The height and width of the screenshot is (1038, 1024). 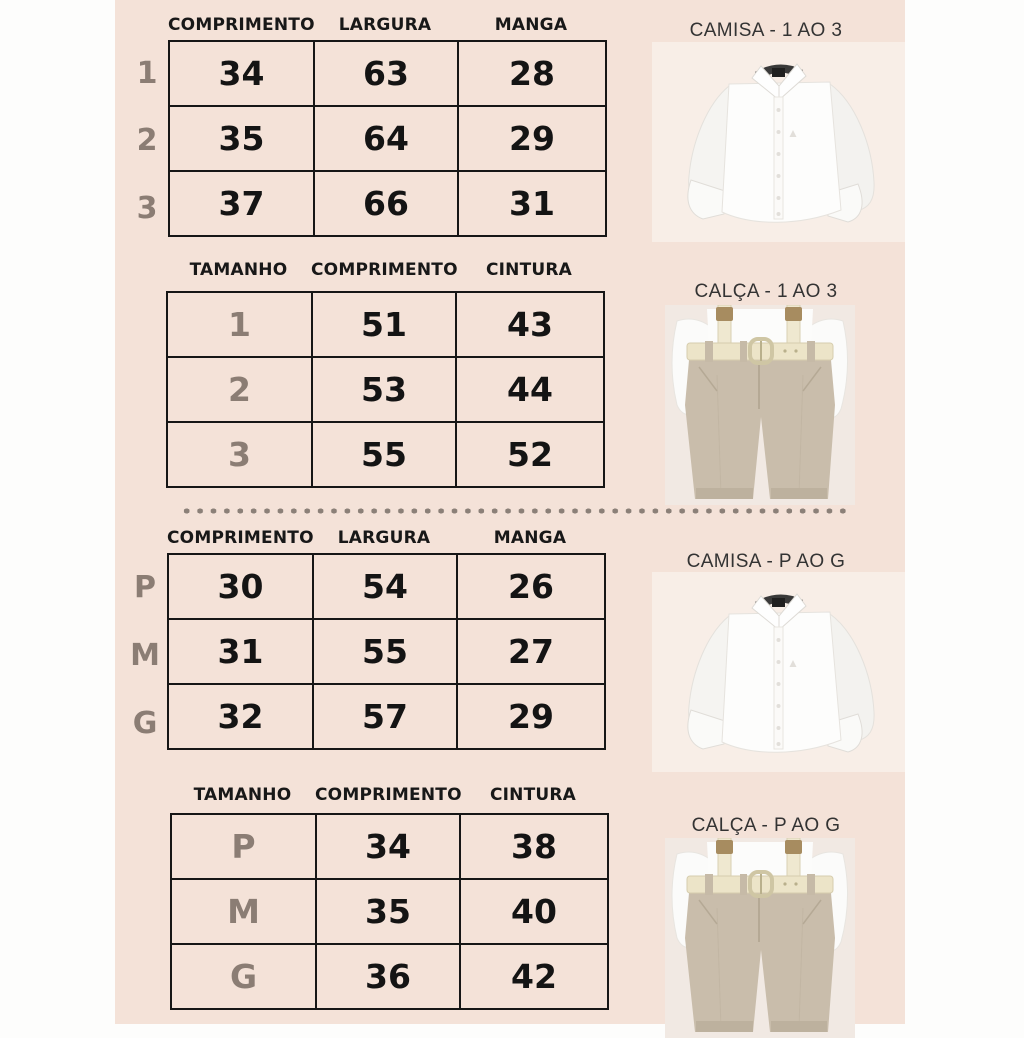 I want to click on product-caption: CALÇA - P AO G, so click(x=766, y=825).